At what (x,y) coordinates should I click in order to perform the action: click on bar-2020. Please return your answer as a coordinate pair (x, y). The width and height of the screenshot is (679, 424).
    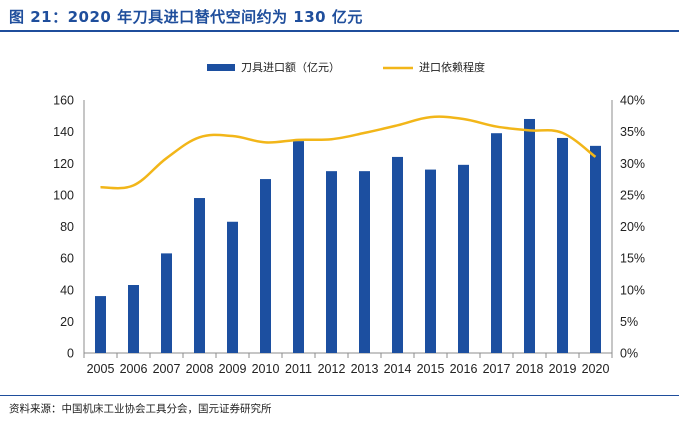
    Looking at the image, I should click on (595, 249).